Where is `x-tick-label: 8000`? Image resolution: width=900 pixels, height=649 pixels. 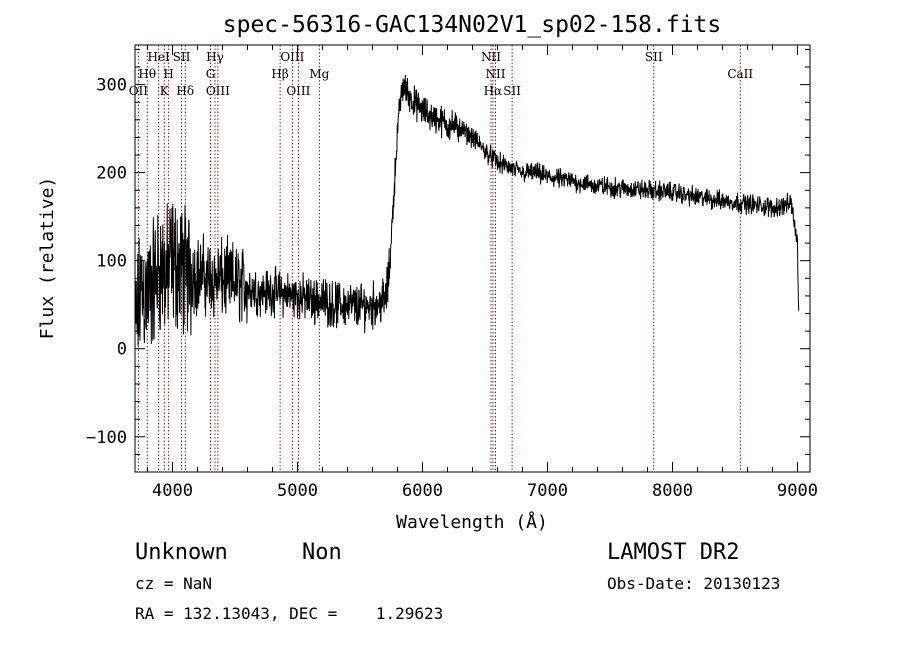
x-tick-label: 8000 is located at coordinates (672, 491).